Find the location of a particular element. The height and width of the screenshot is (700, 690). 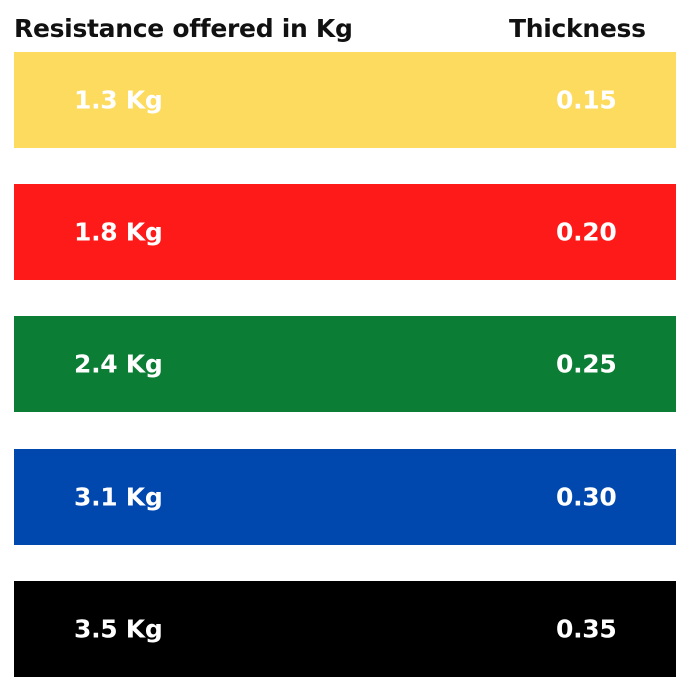

band-thickness-value: 0.15 is located at coordinates (586, 100).